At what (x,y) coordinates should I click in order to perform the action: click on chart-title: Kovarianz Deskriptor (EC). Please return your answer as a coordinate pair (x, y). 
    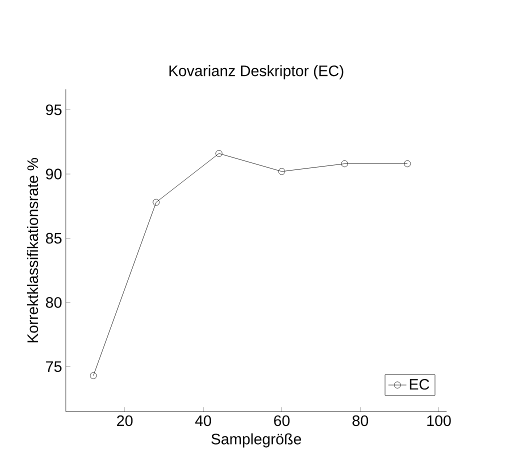
    Looking at the image, I should click on (256, 72).